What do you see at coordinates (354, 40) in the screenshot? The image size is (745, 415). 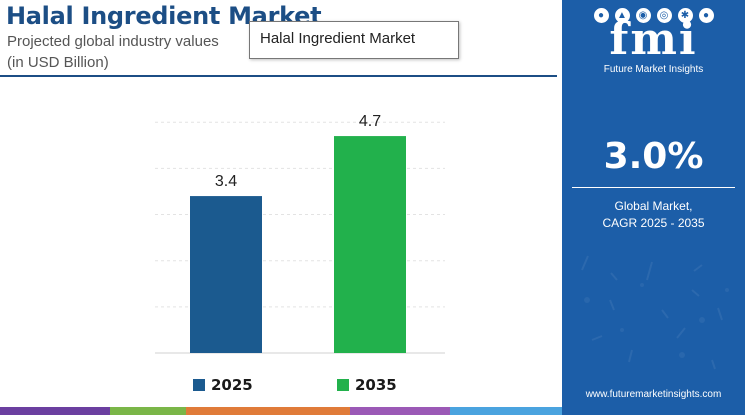 I see `chart-tooltip: Halal Ingredient Market` at bounding box center [354, 40].